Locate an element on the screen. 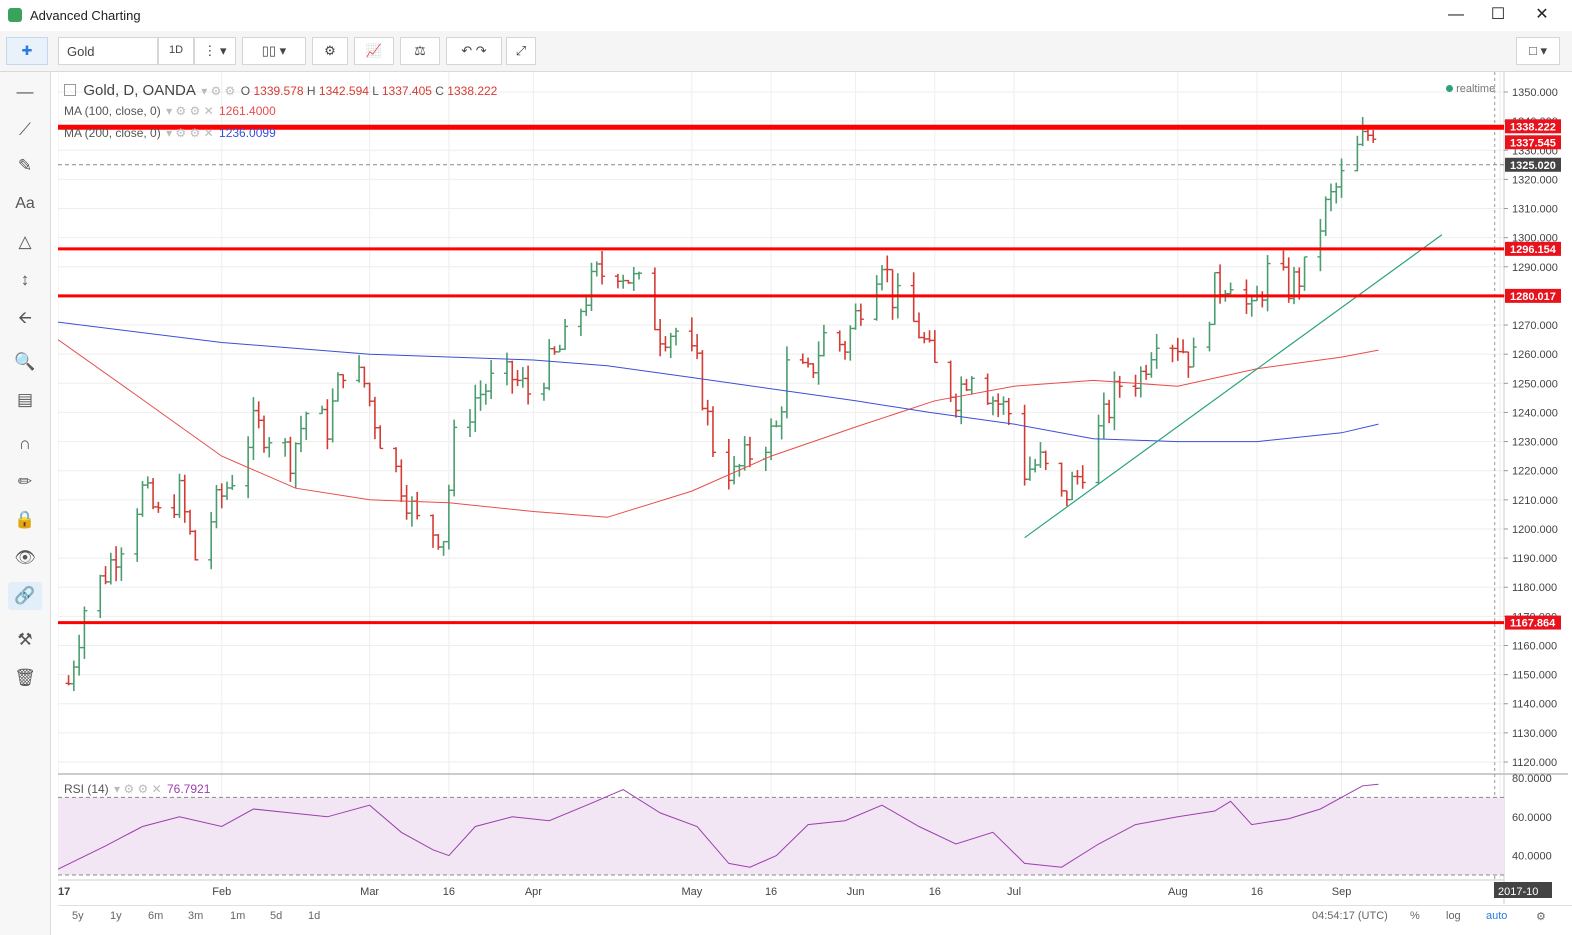 This screenshot has width=1572, height=935. price-tick-label: 1250.000 is located at coordinates (1535, 384).